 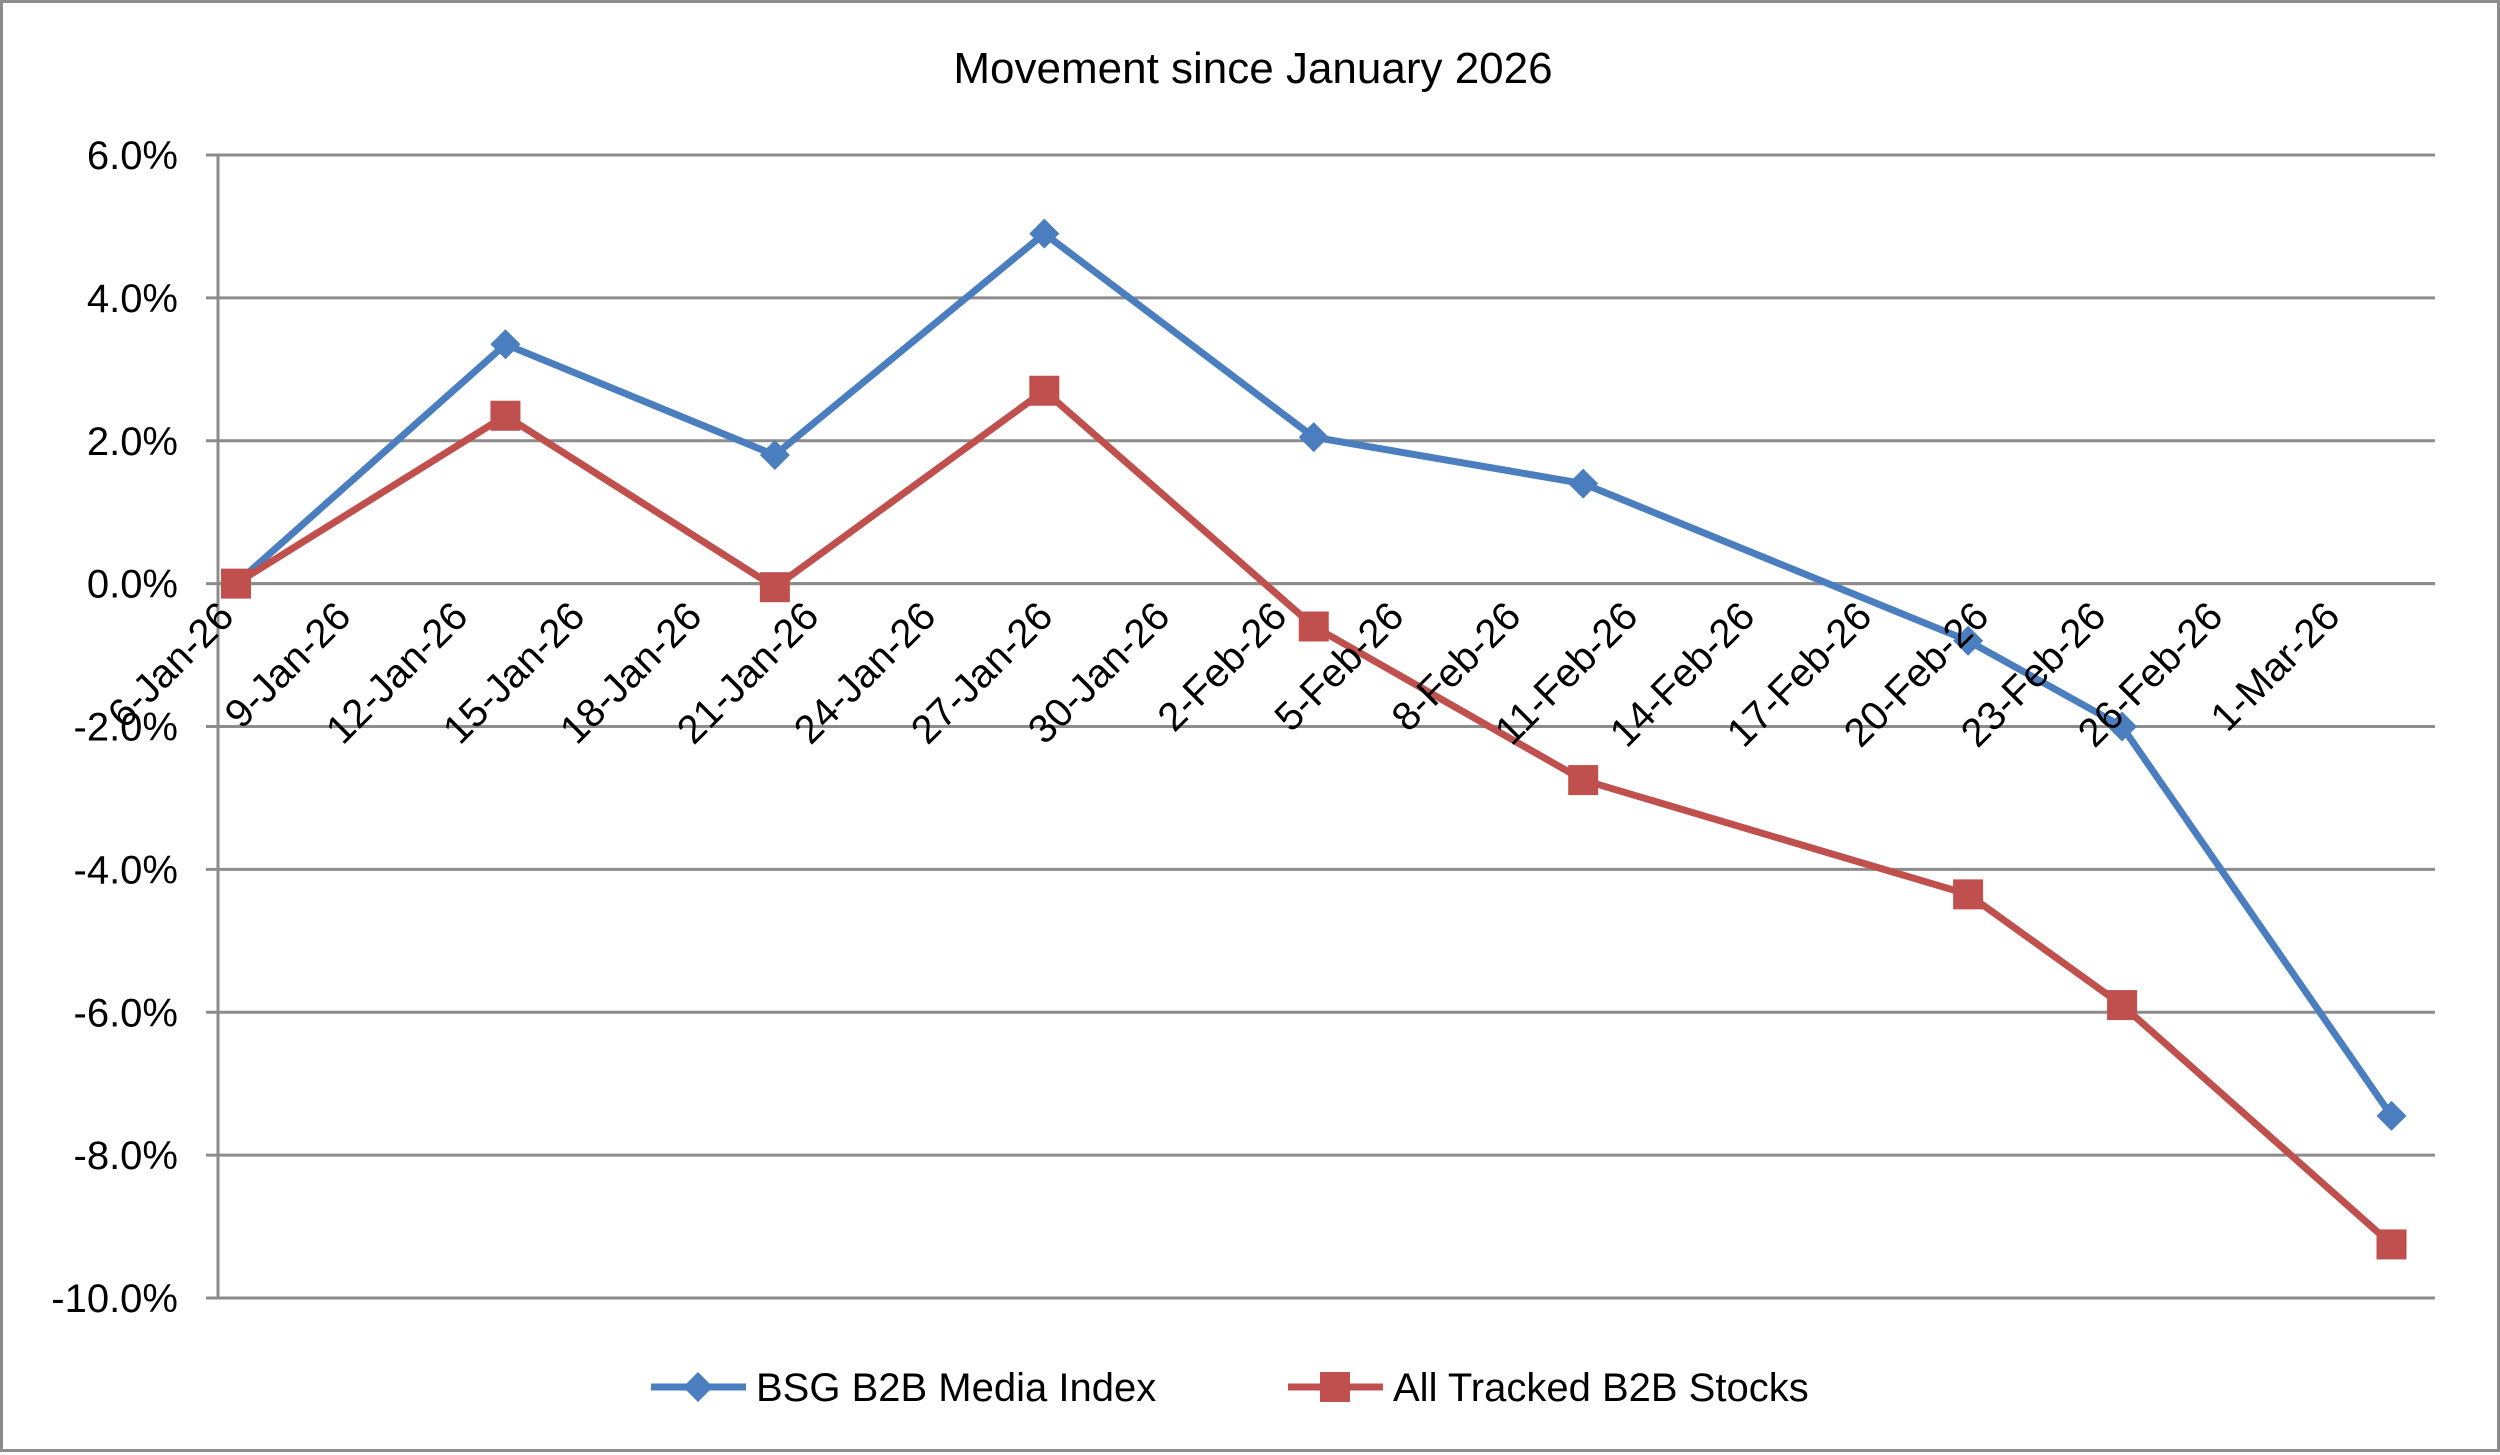 What do you see at coordinates (126, 1013) in the screenshot?
I see `y-tick-label: -6.0%` at bounding box center [126, 1013].